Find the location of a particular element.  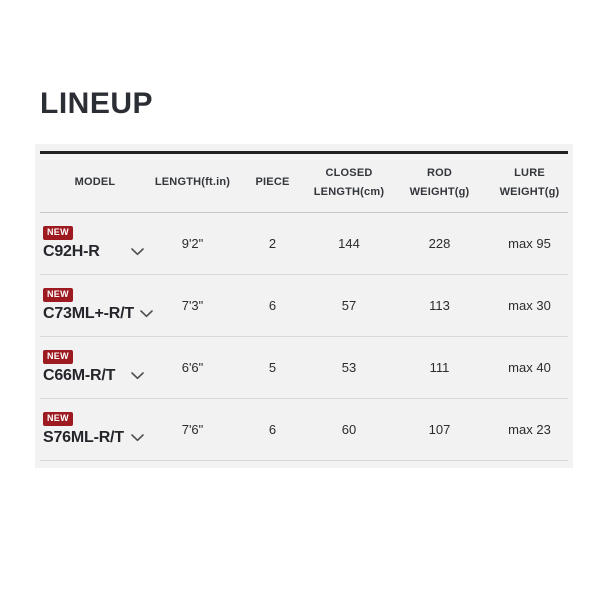

model-cell: NEW C73ML+-R/T is located at coordinates (96, 305).